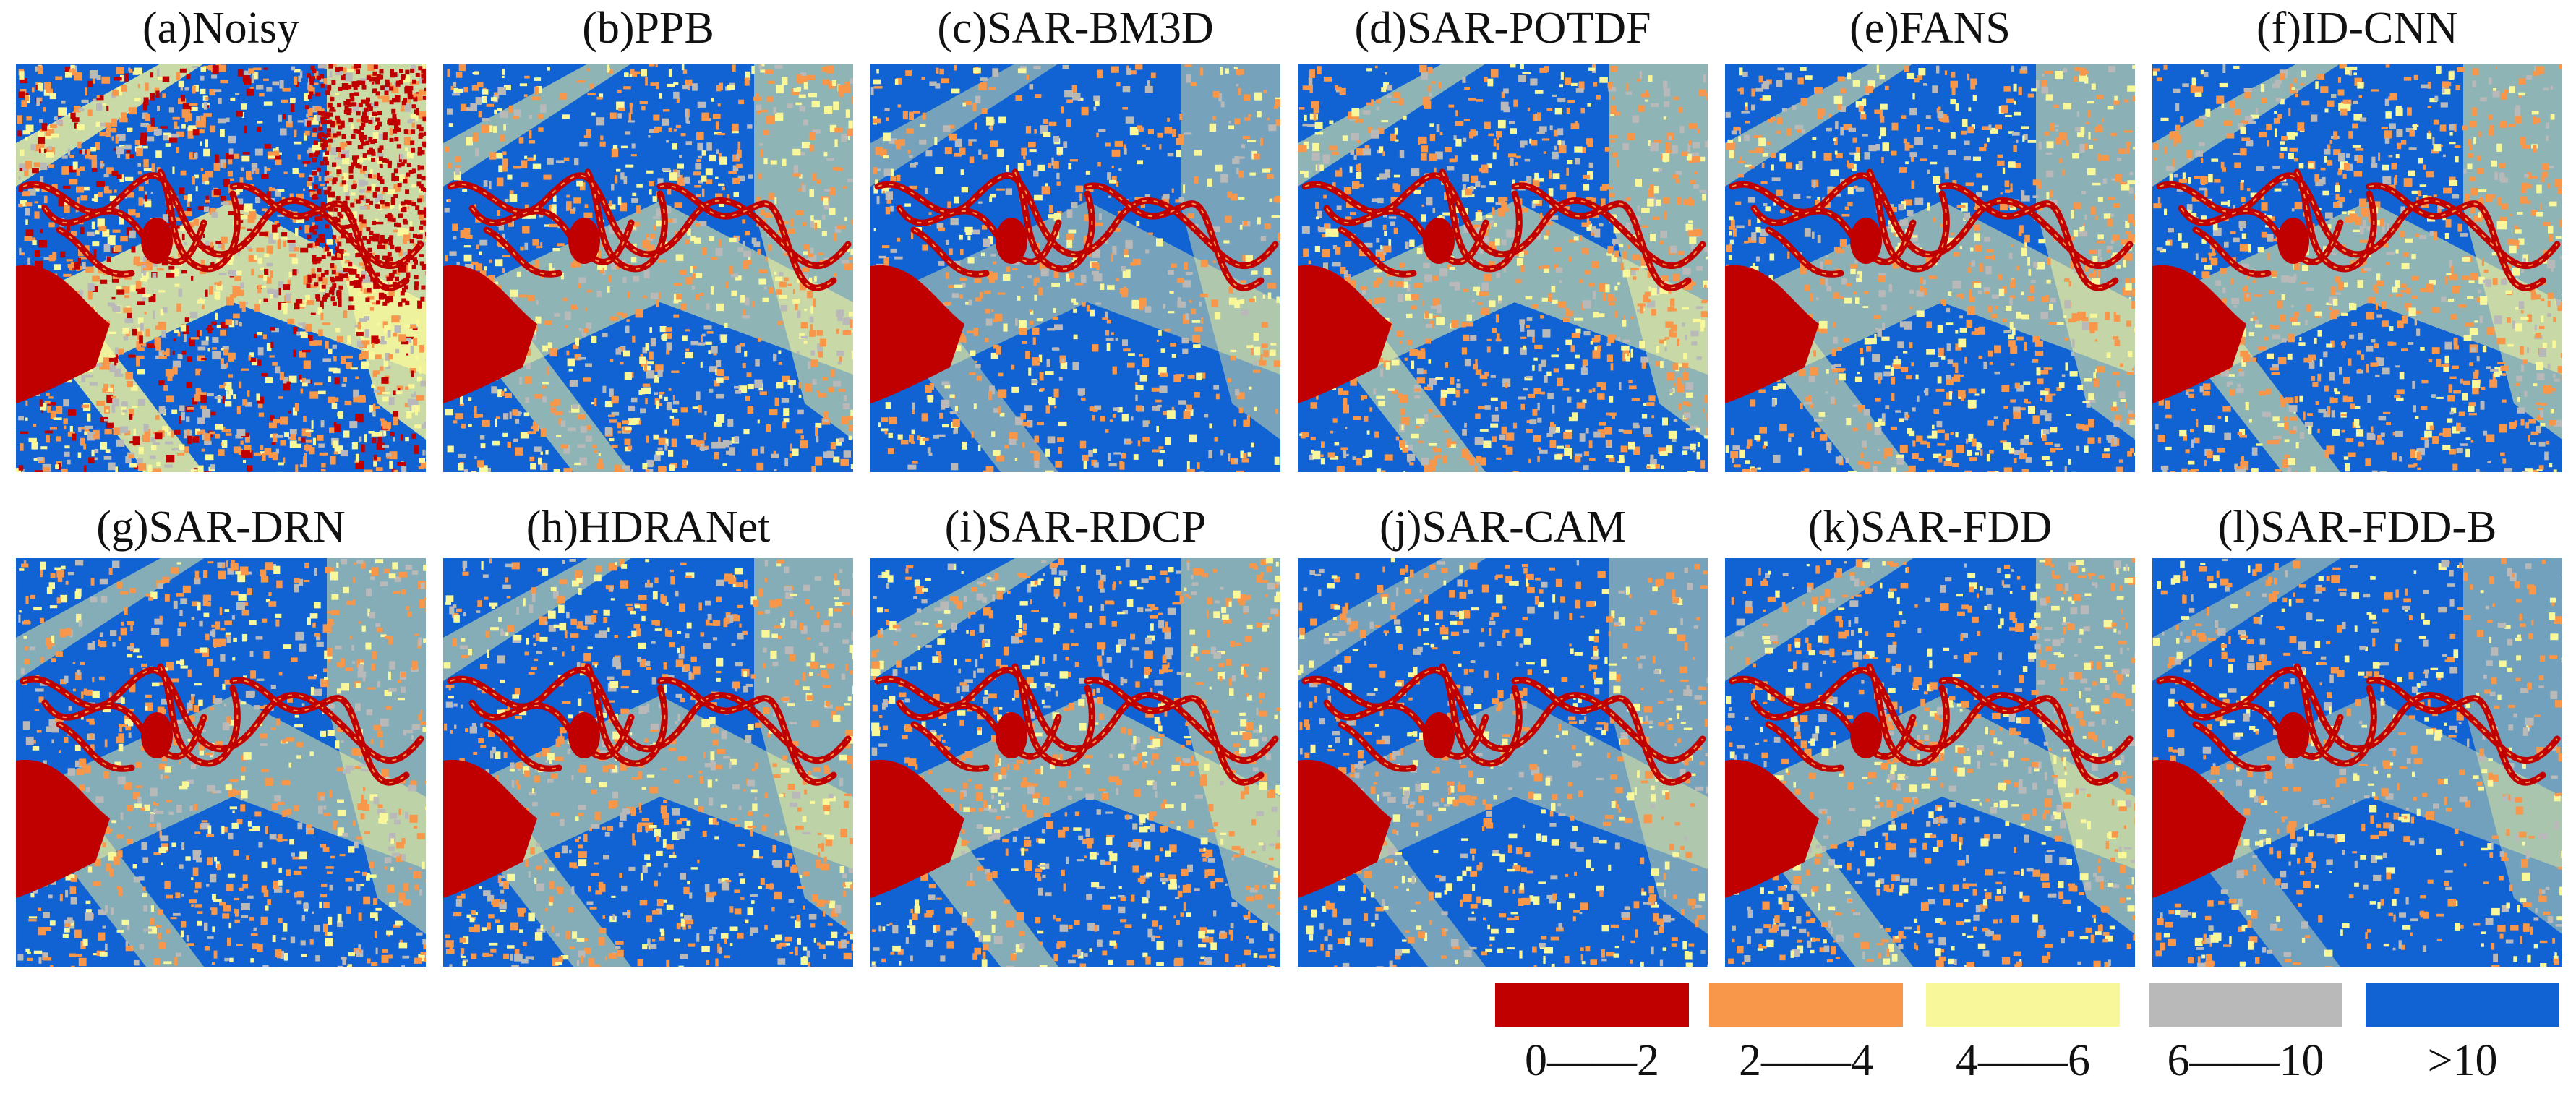 The image size is (2576, 1099). I want to click on lake, so click(584, 241).